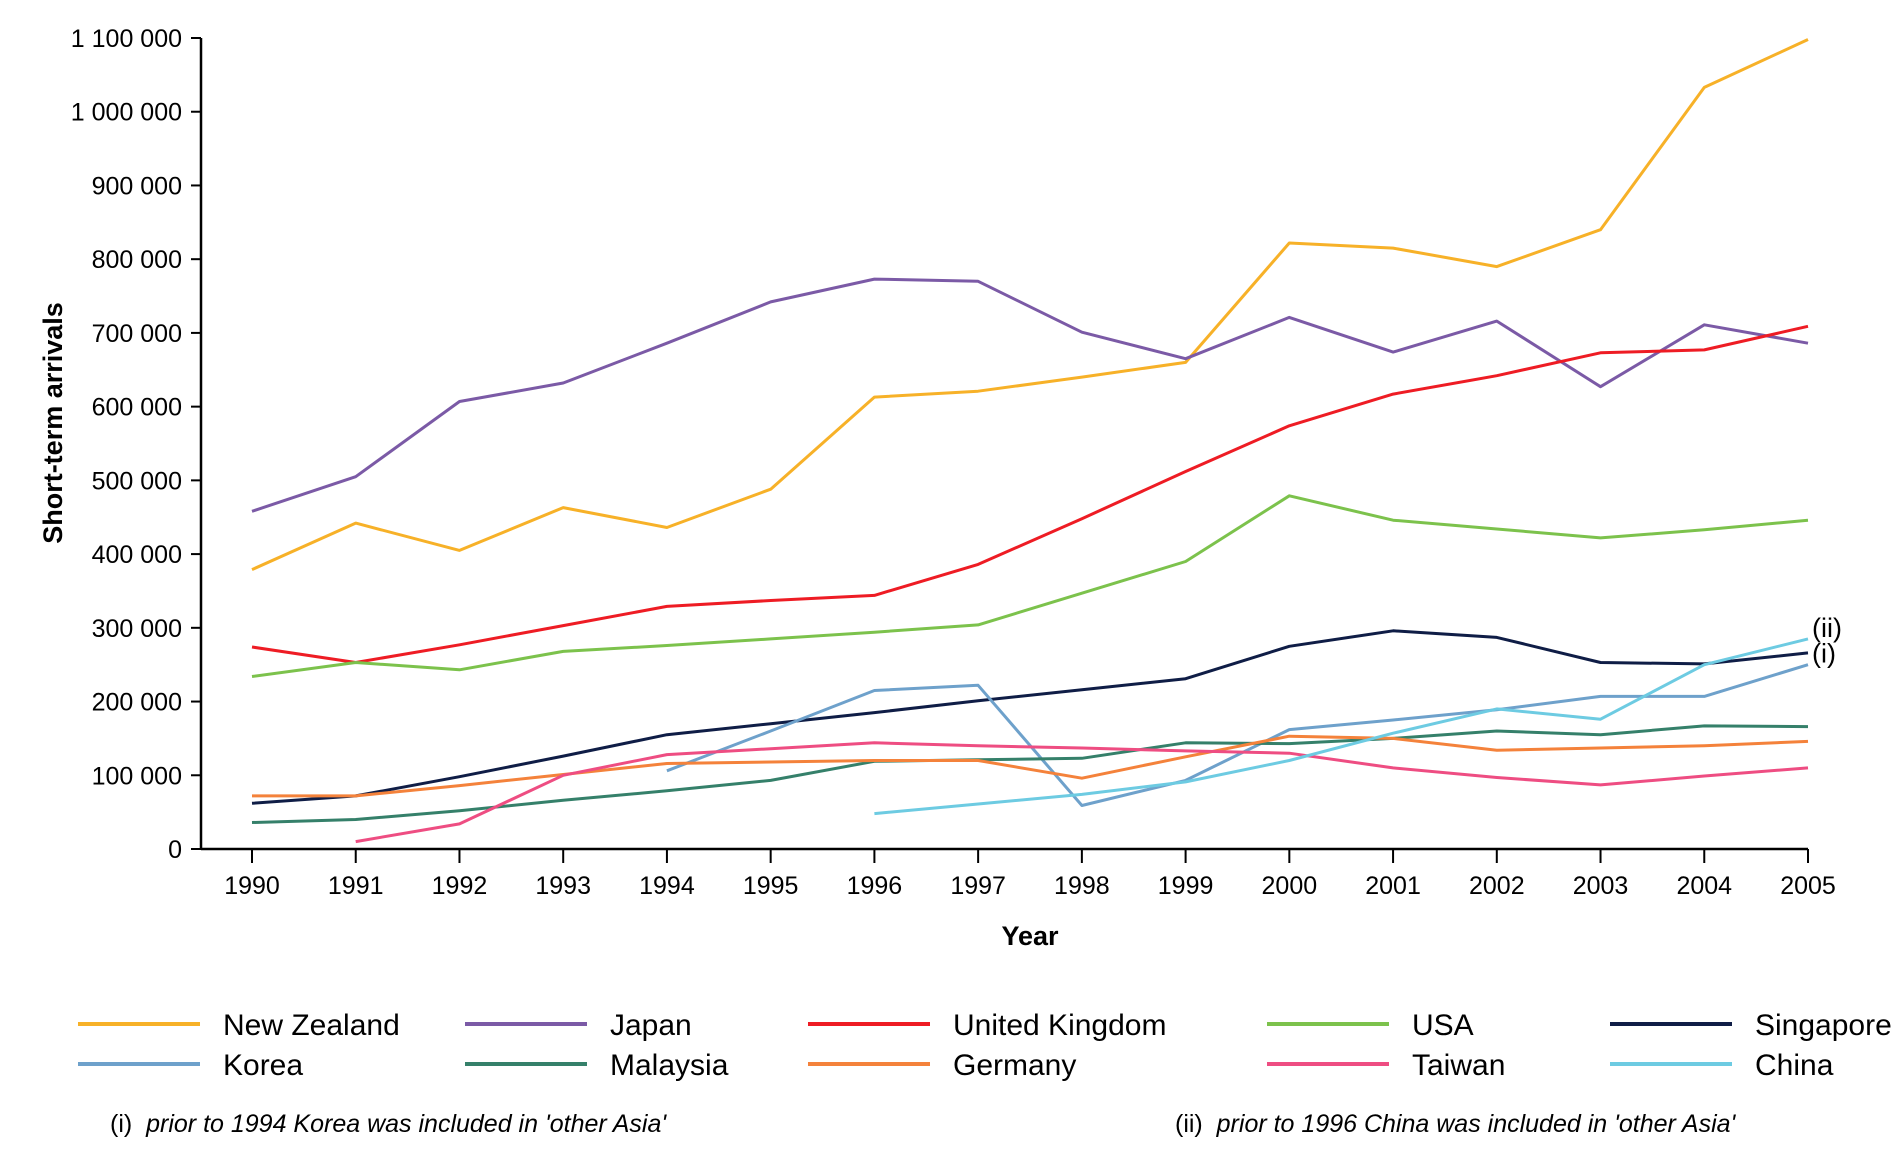  What do you see at coordinates (1824, 654) in the screenshot?
I see `annotation-korea: (i)` at bounding box center [1824, 654].